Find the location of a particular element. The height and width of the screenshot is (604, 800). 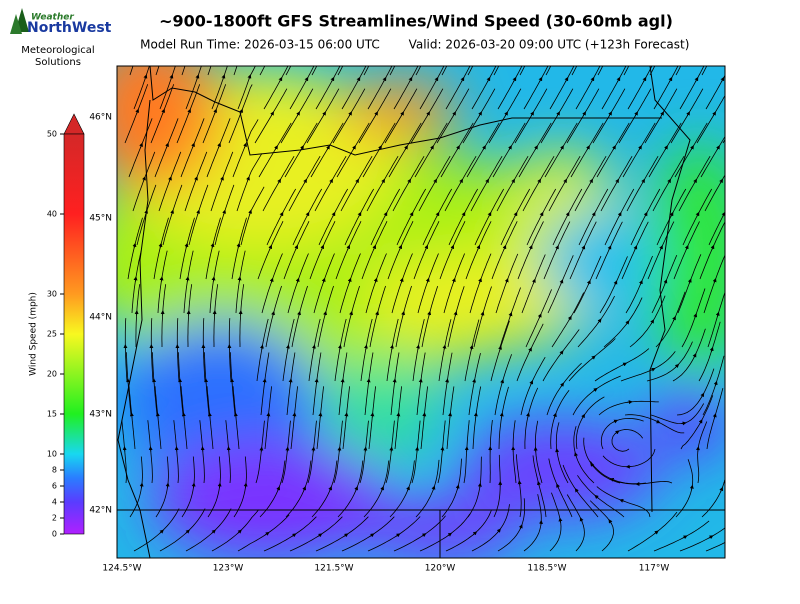

colorbar-tick-label: 10 is located at coordinates (52, 454).